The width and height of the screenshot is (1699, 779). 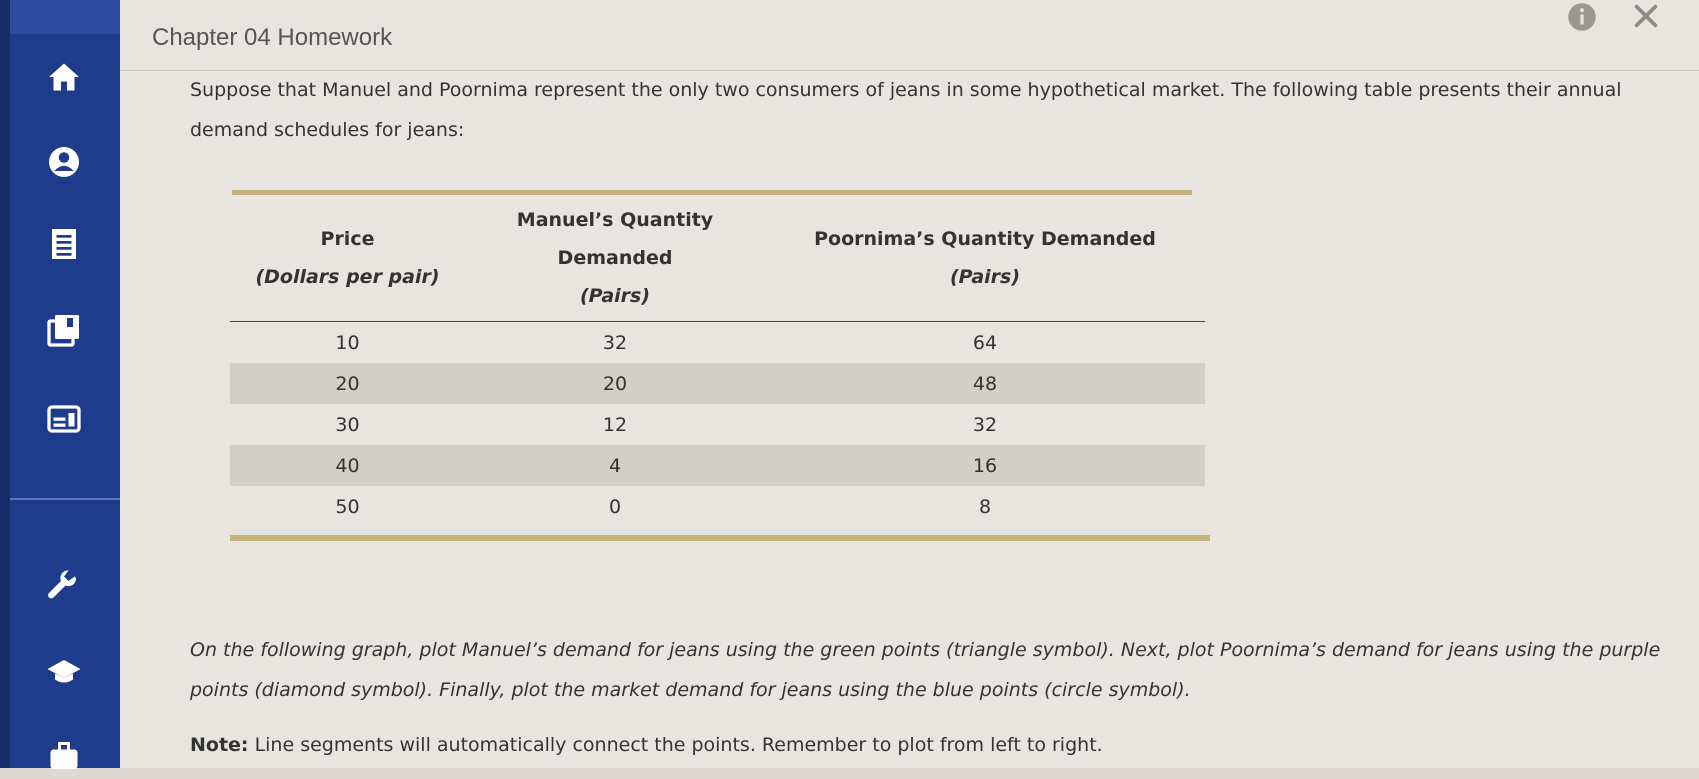 What do you see at coordinates (64, 757) in the screenshot?
I see `briefcase-icon` at bounding box center [64, 757].